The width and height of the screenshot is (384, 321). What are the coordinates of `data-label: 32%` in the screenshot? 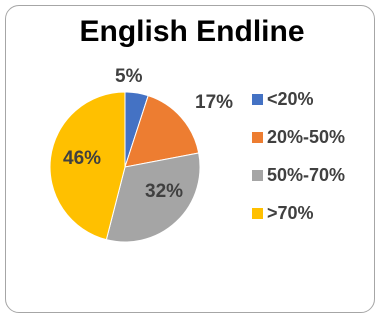 It's located at (164, 191).